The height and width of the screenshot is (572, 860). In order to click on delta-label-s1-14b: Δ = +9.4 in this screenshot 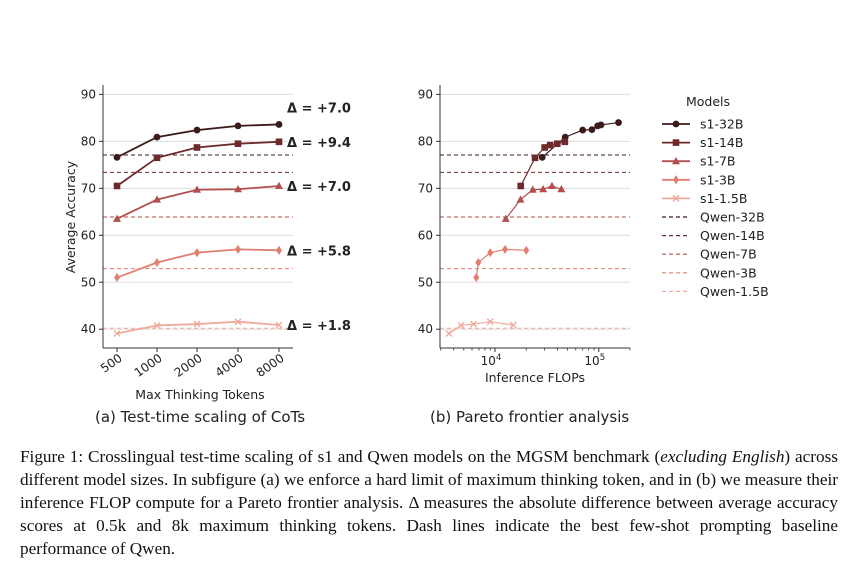, I will do `click(319, 143)`.